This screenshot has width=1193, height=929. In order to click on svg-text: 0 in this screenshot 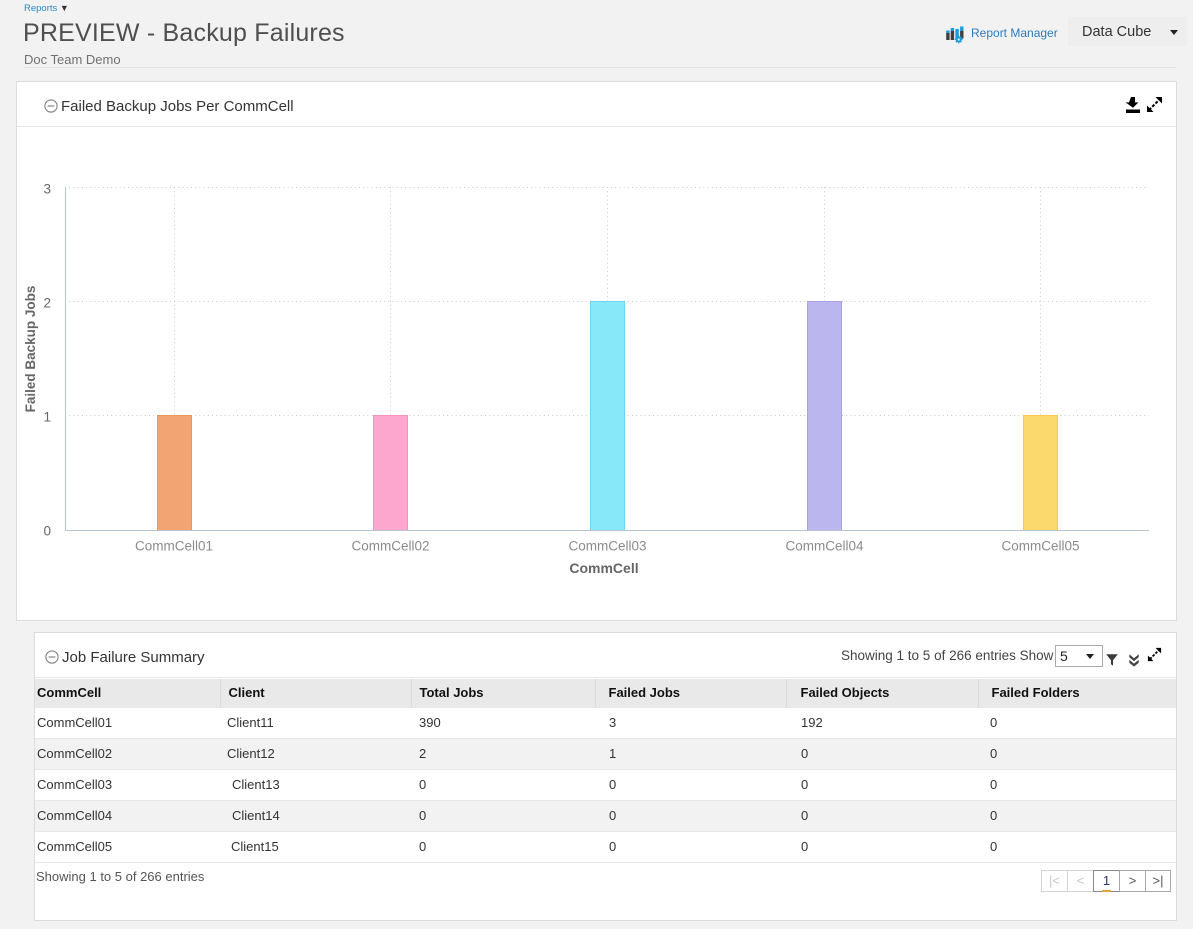, I will do `click(47, 531)`.